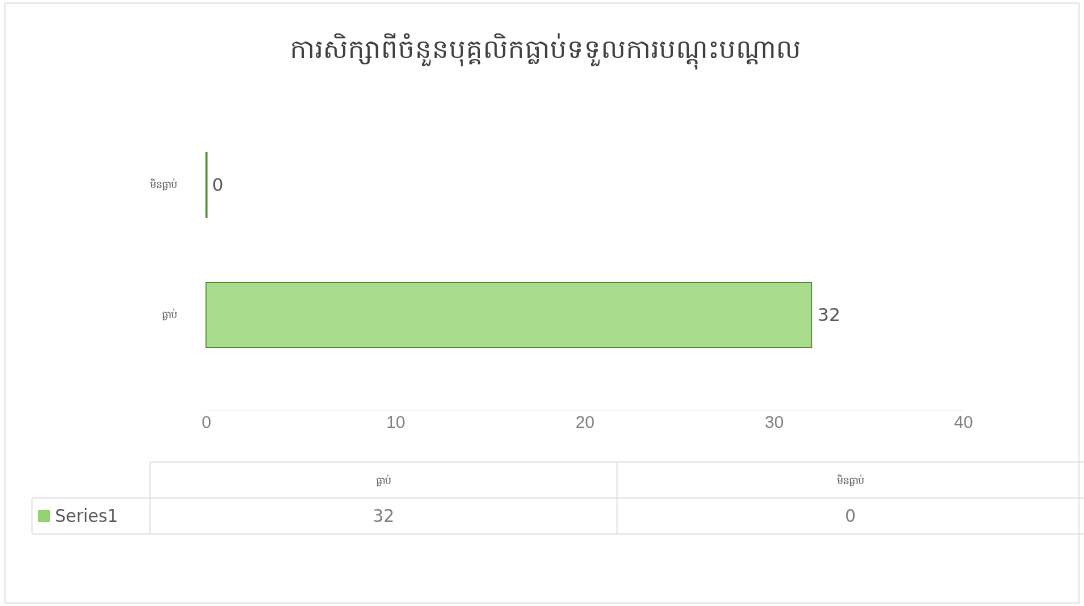 This screenshot has height=606, width=1084. I want to click on data-label: 32, so click(829, 315).